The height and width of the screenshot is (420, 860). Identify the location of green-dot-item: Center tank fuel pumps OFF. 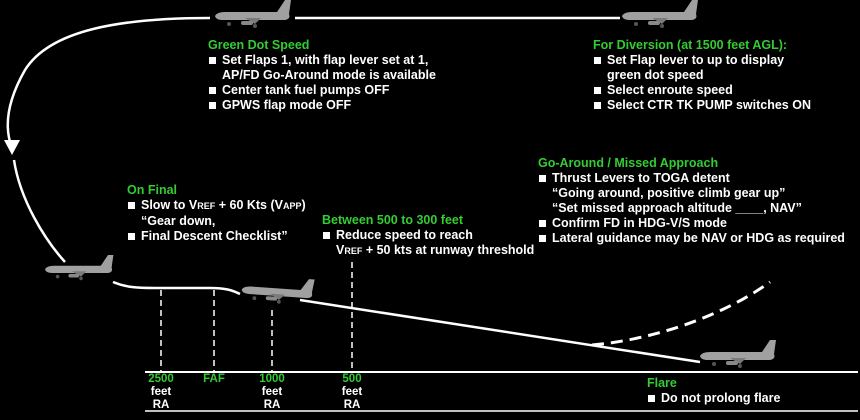
(322, 90).